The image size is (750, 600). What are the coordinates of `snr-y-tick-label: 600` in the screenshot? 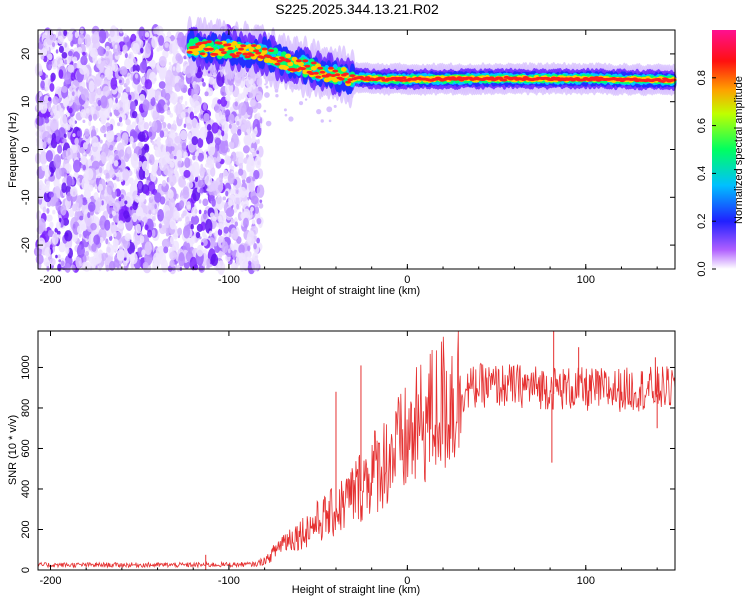 It's located at (26, 448).